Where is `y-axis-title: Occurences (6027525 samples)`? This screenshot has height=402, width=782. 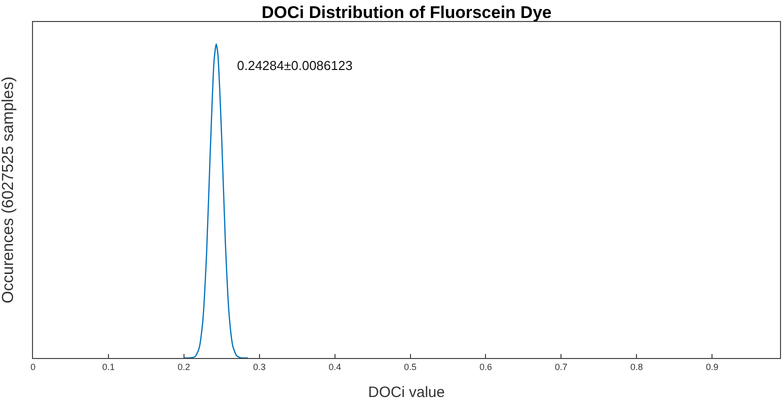 y-axis-title: Occurences (6027525 samples) is located at coordinates (8, 190).